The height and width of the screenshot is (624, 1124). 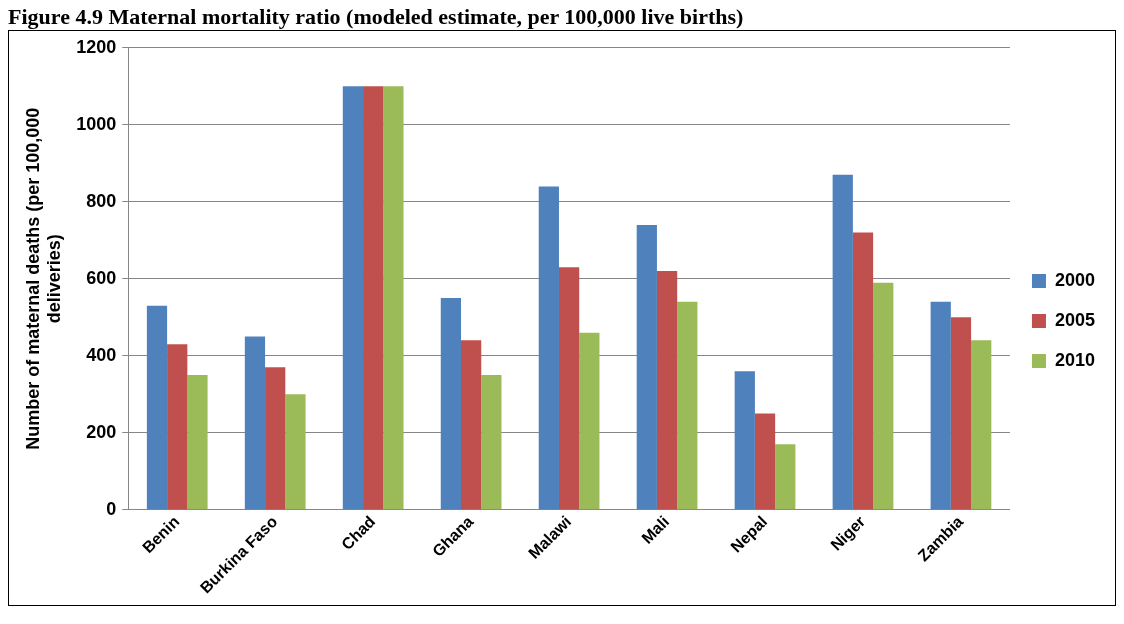 What do you see at coordinates (43, 278) in the screenshot?
I see `y-axis-title: Number of maternal deaths (per 100,000 deliveries)` at bounding box center [43, 278].